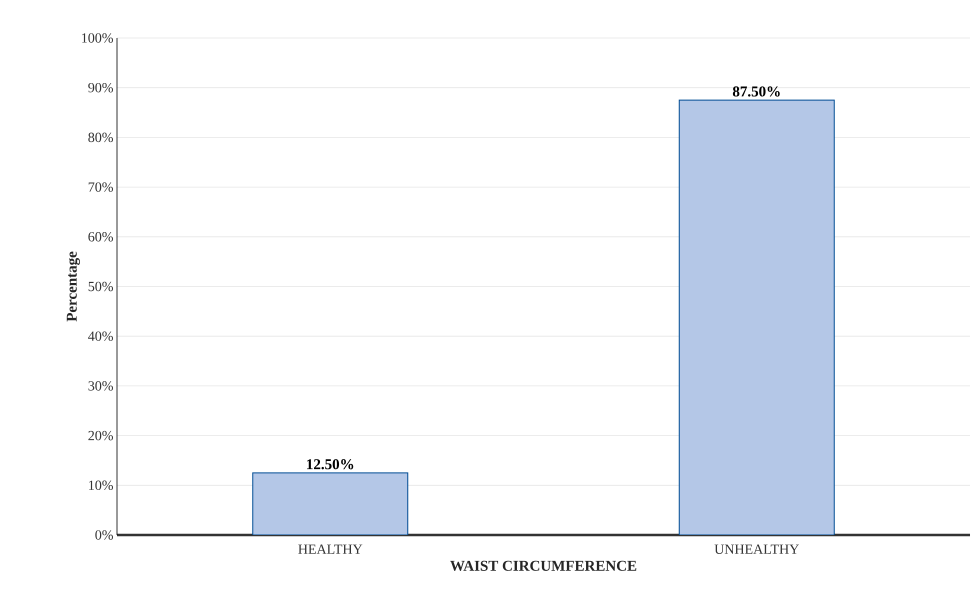 The image size is (973, 616). Describe the element at coordinates (73, 287) in the screenshot. I see `y-axis-title: Percentage` at that location.